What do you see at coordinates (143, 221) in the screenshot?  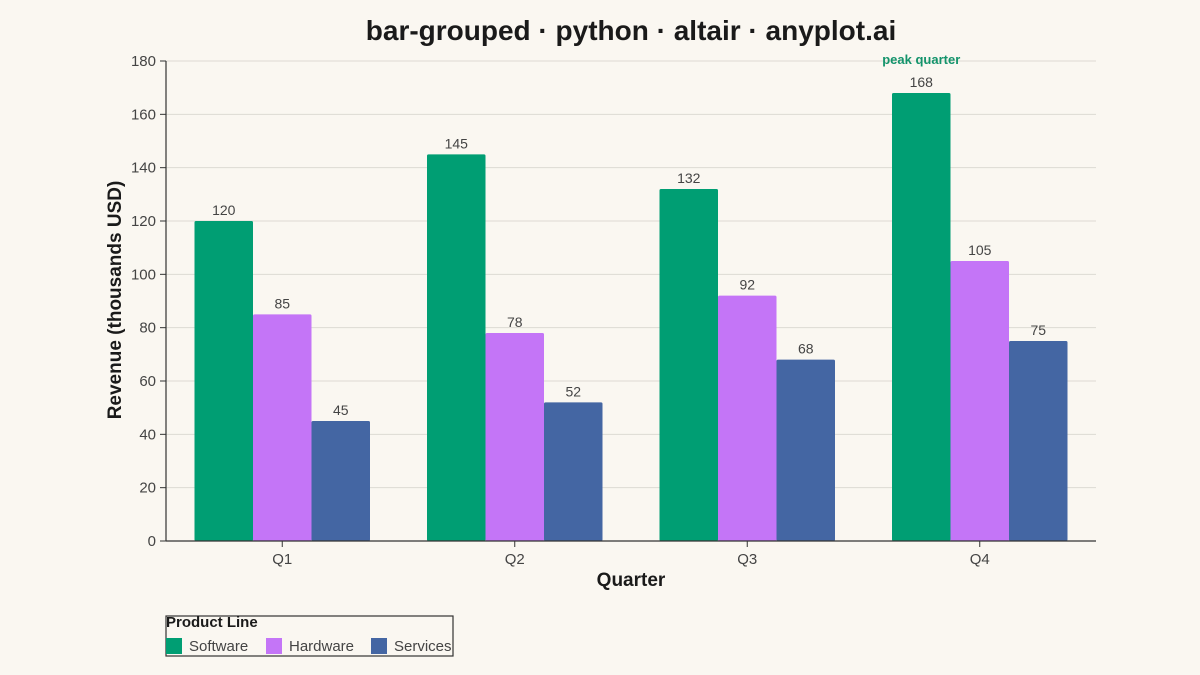 I see `y-tick-label-6: 120` at bounding box center [143, 221].